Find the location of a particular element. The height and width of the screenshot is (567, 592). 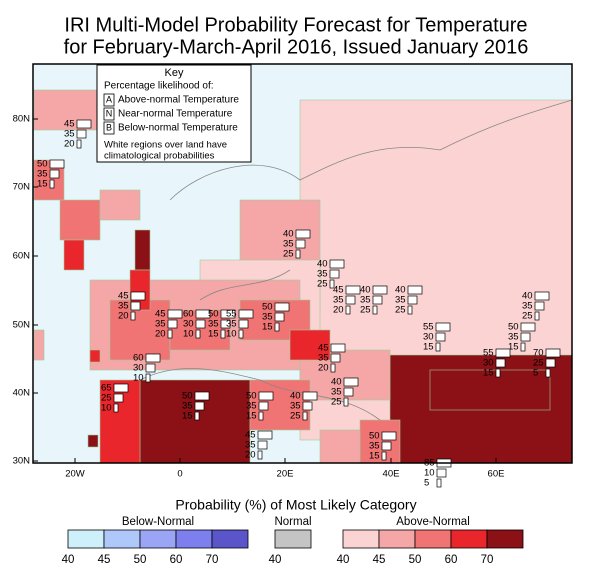

legend-label: 50 is located at coordinates (415, 560).